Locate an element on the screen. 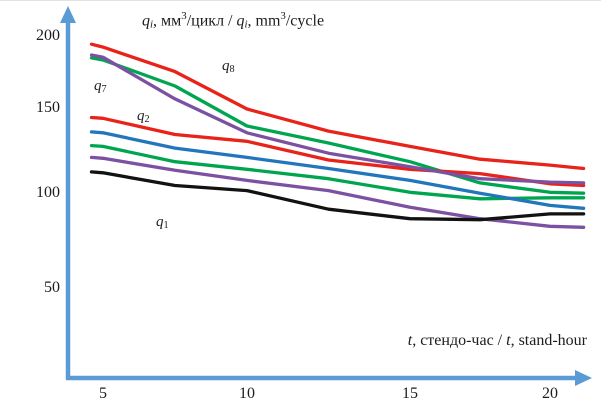 The image size is (601, 412). curve-label-q7: q7 is located at coordinates (100, 87).